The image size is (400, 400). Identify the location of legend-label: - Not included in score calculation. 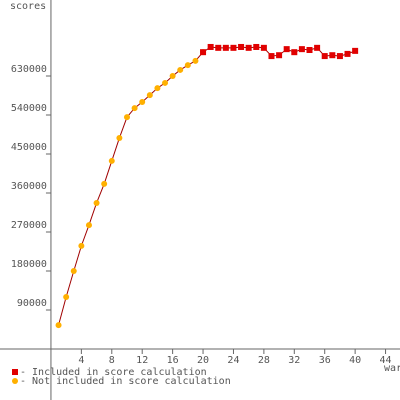
(125, 381).